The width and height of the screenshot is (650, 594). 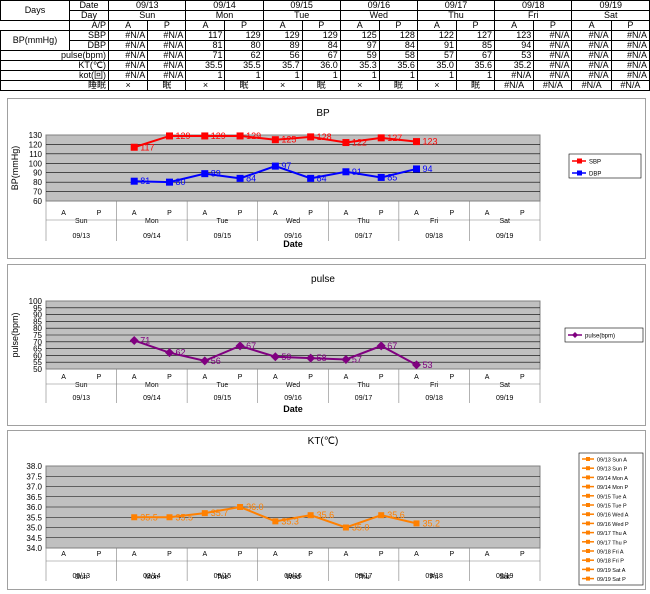 I want to click on kt-cell: 35.6, so click(x=475, y=65).